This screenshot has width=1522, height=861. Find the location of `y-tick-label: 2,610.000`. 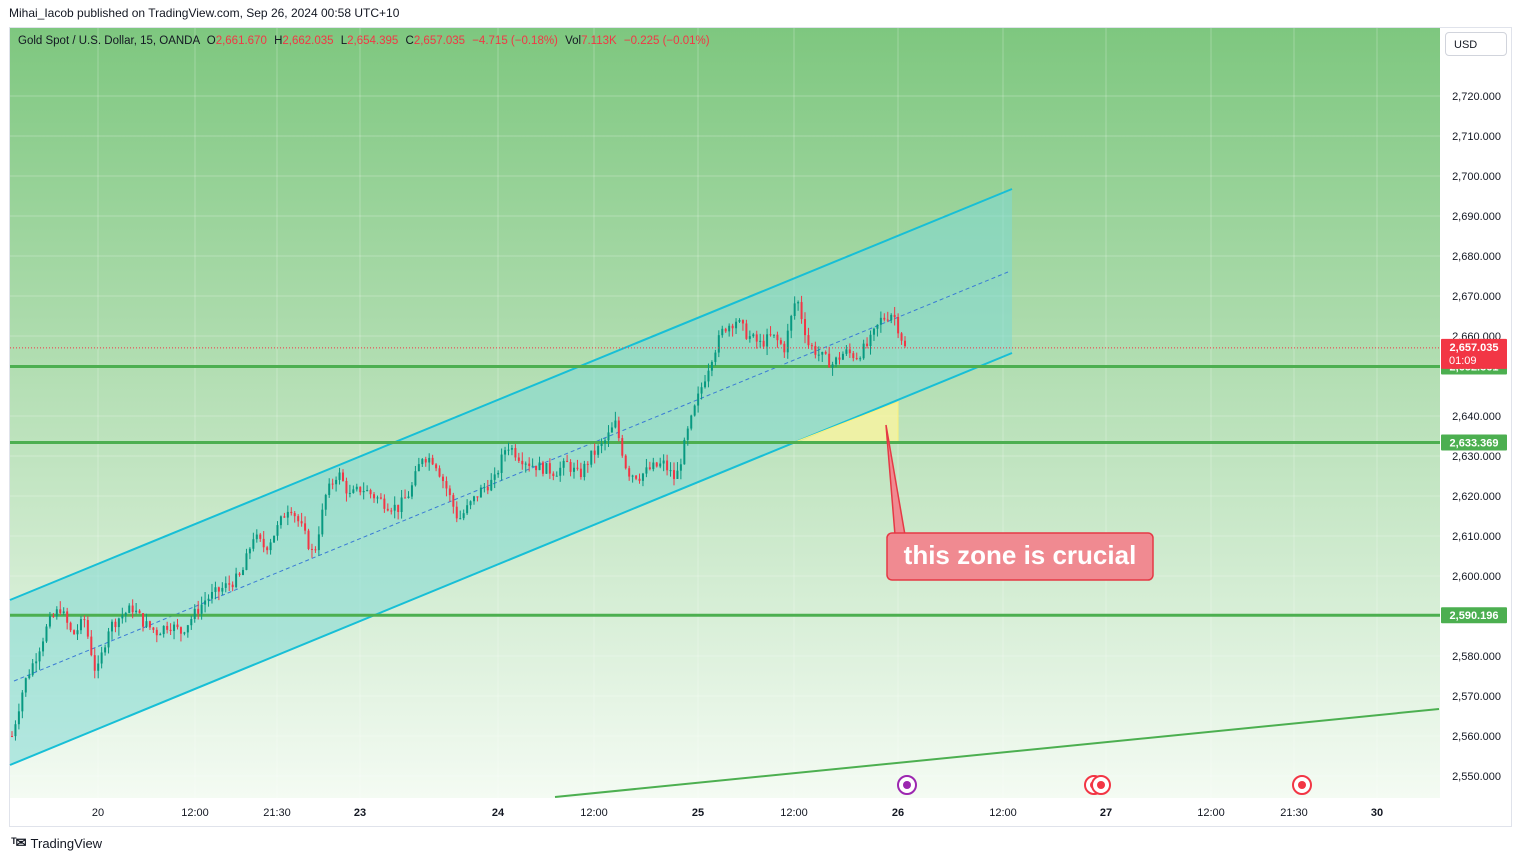

y-tick-label: 2,610.000 is located at coordinates (1476, 537).